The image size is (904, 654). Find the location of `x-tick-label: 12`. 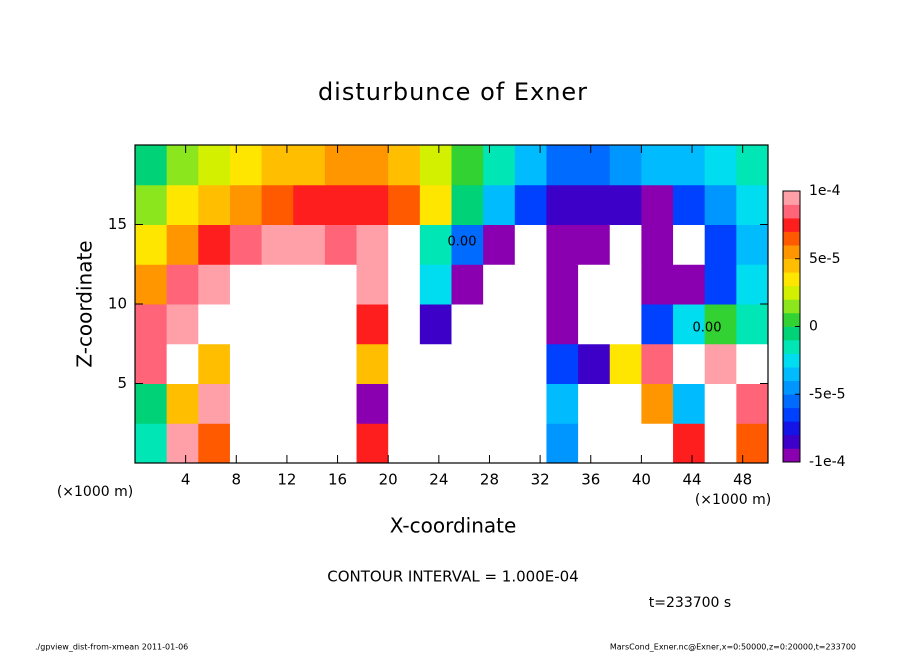

x-tick-label: 12 is located at coordinates (286, 480).